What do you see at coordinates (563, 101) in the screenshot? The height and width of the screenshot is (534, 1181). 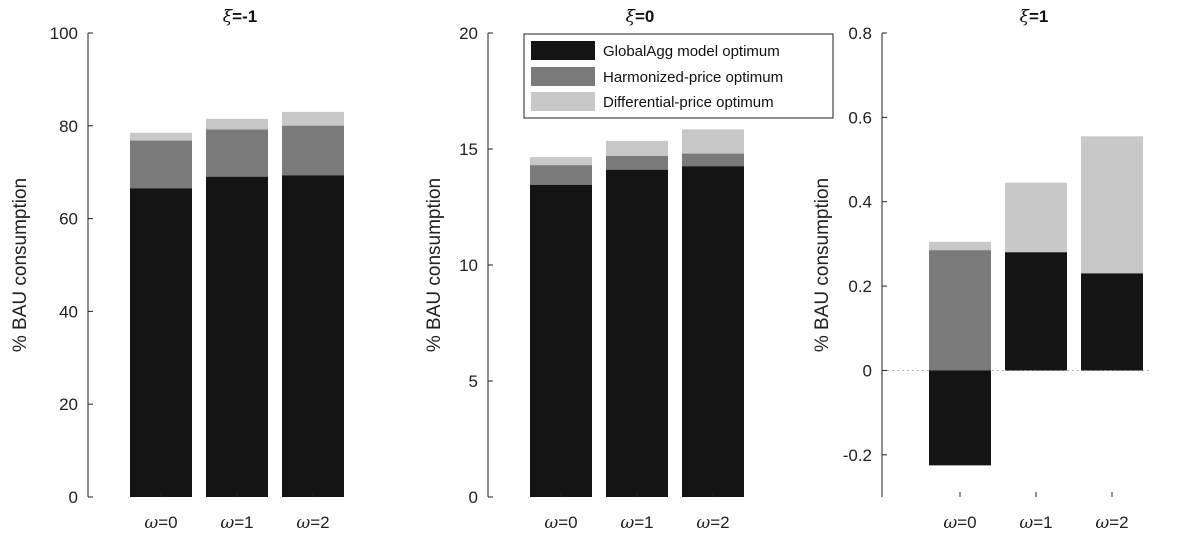 I see `legend-swatch-differential` at bounding box center [563, 101].